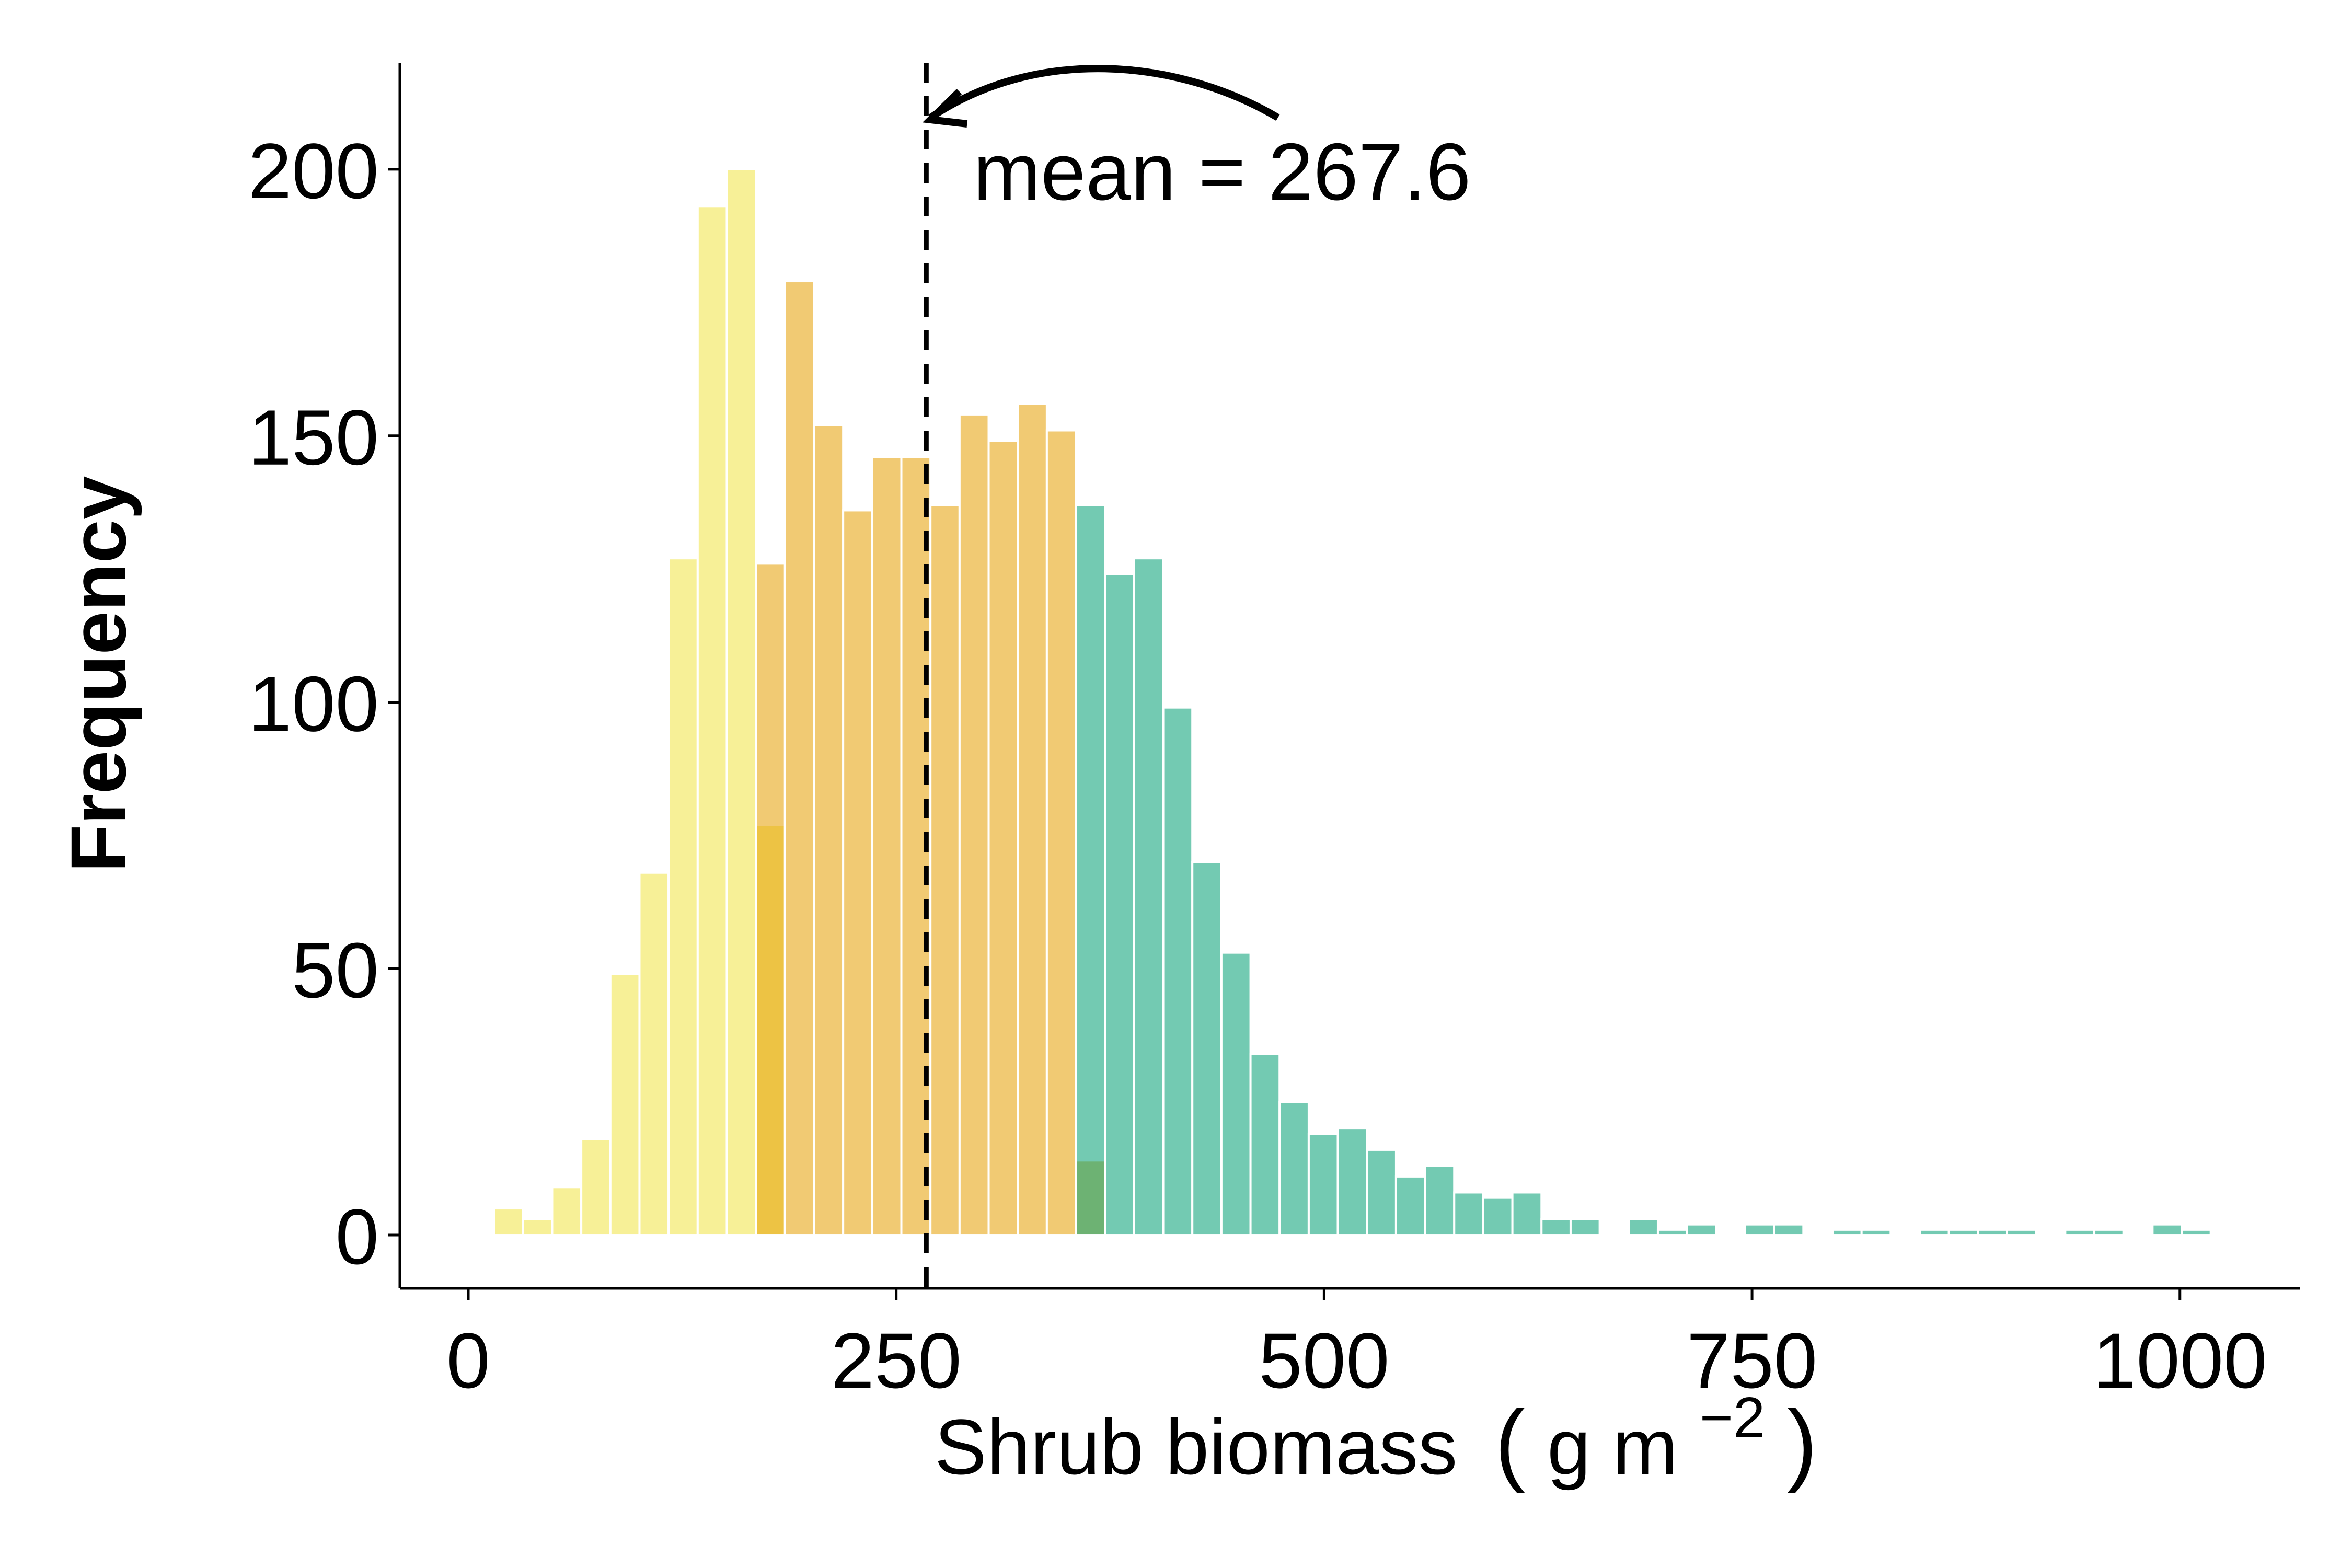 The width and height of the screenshot is (2352, 1568). I want to click on x-tick-label: 1000, so click(2180, 1360).